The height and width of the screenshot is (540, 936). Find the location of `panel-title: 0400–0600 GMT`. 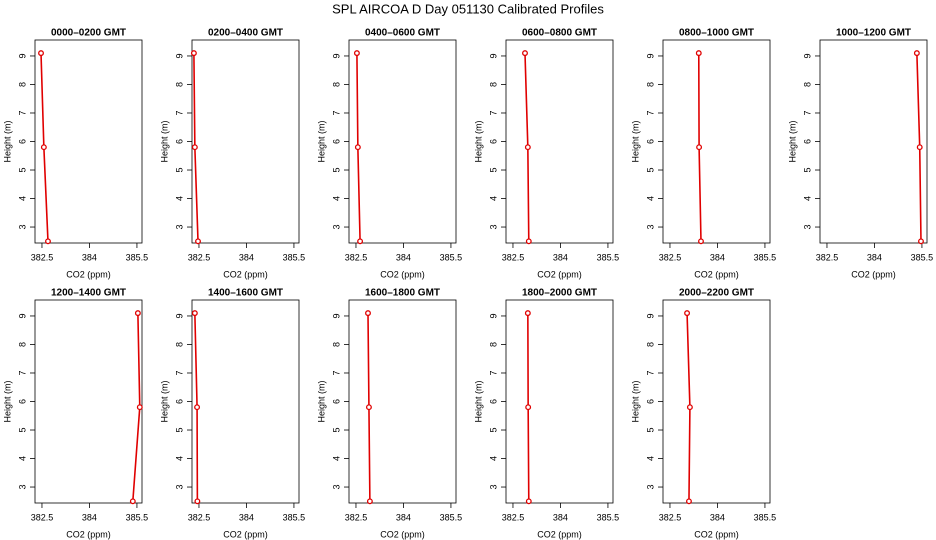

panel-title: 0400–0600 GMT is located at coordinates (402, 33).